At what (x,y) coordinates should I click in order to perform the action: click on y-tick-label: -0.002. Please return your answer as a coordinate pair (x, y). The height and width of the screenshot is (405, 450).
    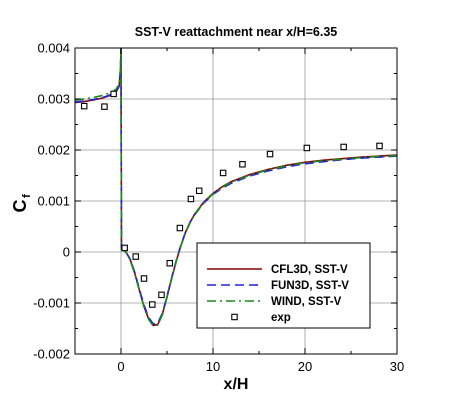
    Looking at the image, I should click on (51, 354).